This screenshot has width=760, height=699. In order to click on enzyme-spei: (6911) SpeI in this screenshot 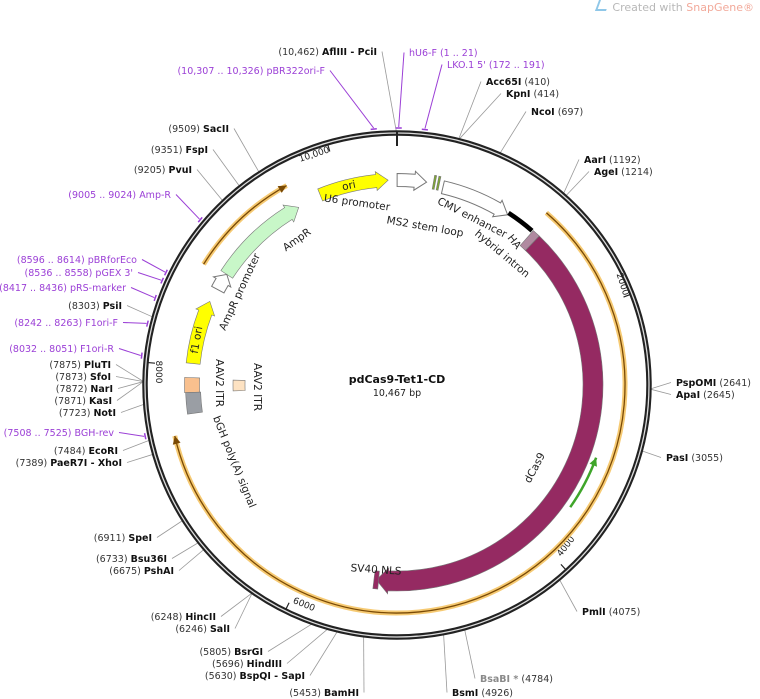, I will do `click(123, 538)`.